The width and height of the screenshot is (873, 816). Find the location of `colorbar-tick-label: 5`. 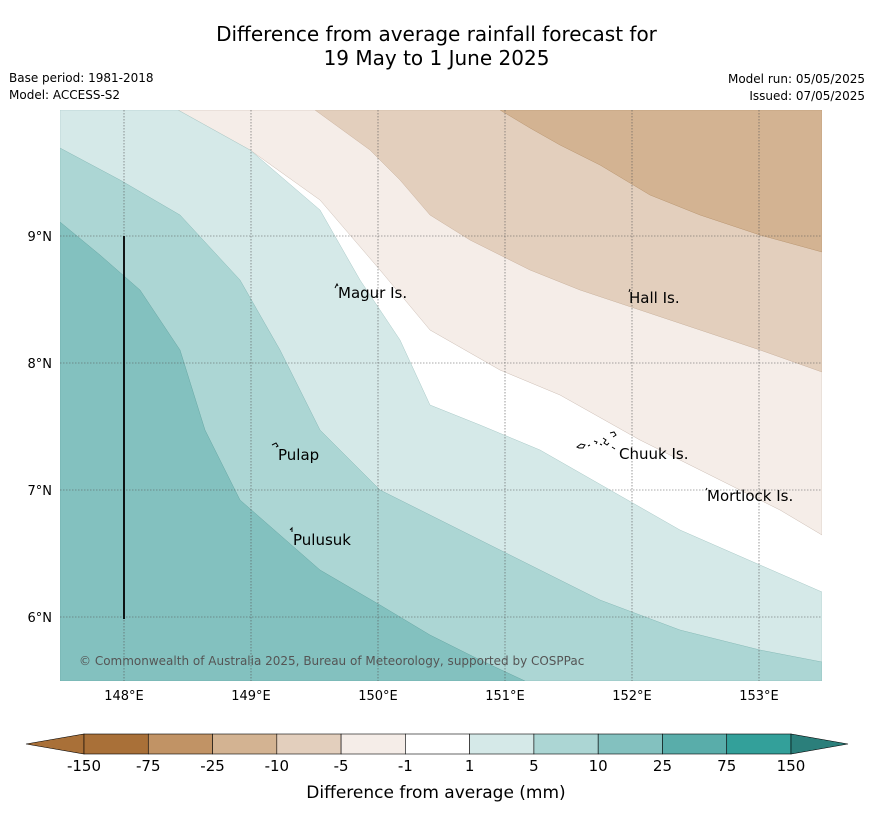

colorbar-tick-label: 5 is located at coordinates (534, 766).